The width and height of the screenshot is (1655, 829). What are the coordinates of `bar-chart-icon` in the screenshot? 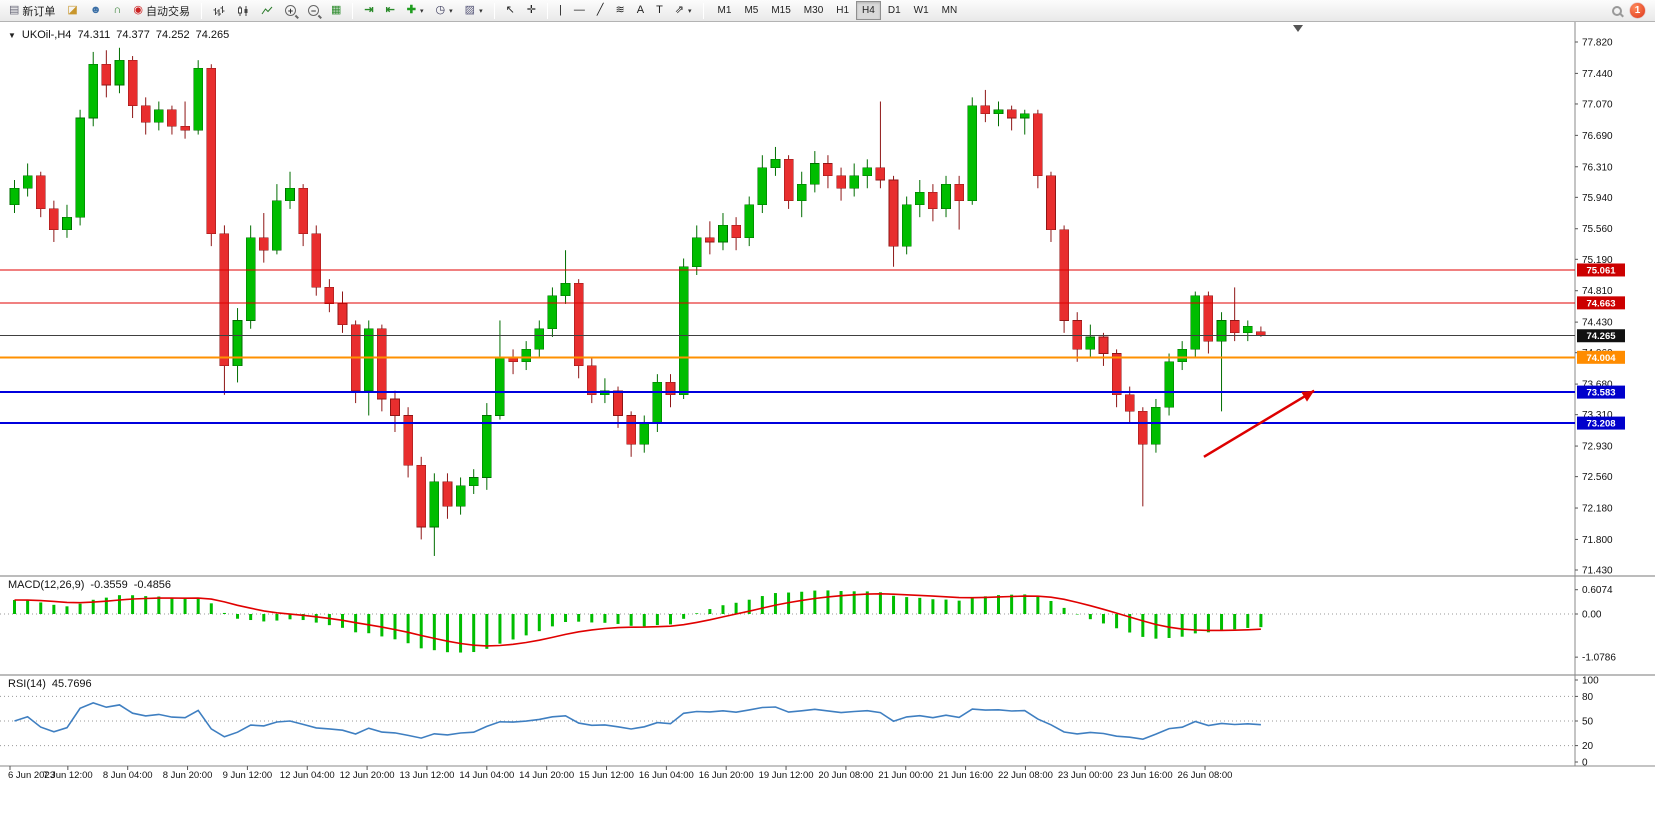 It's located at (219, 10).